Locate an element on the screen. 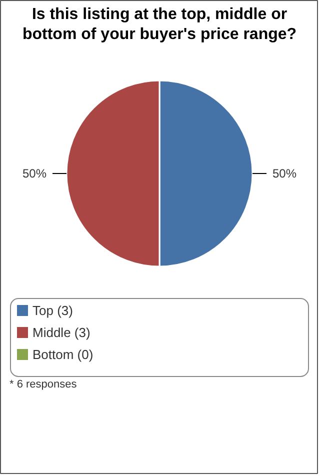 This screenshot has width=320, height=476. text: * 6 responses is located at coordinates (44, 384).